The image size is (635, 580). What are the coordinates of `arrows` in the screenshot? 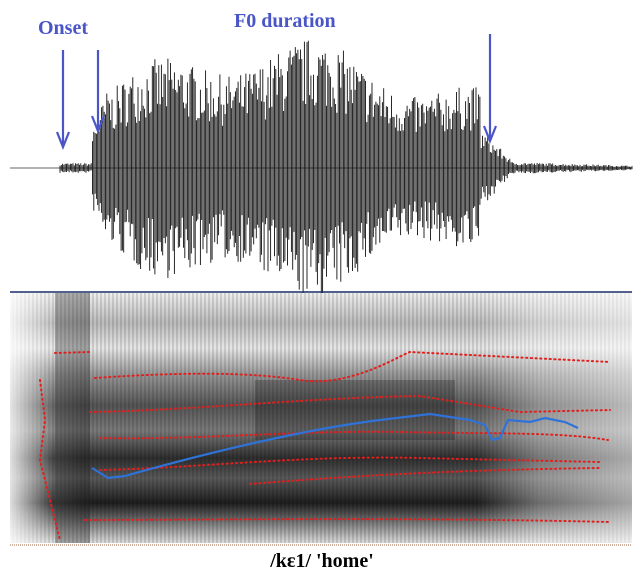 It's located at (276, 92).